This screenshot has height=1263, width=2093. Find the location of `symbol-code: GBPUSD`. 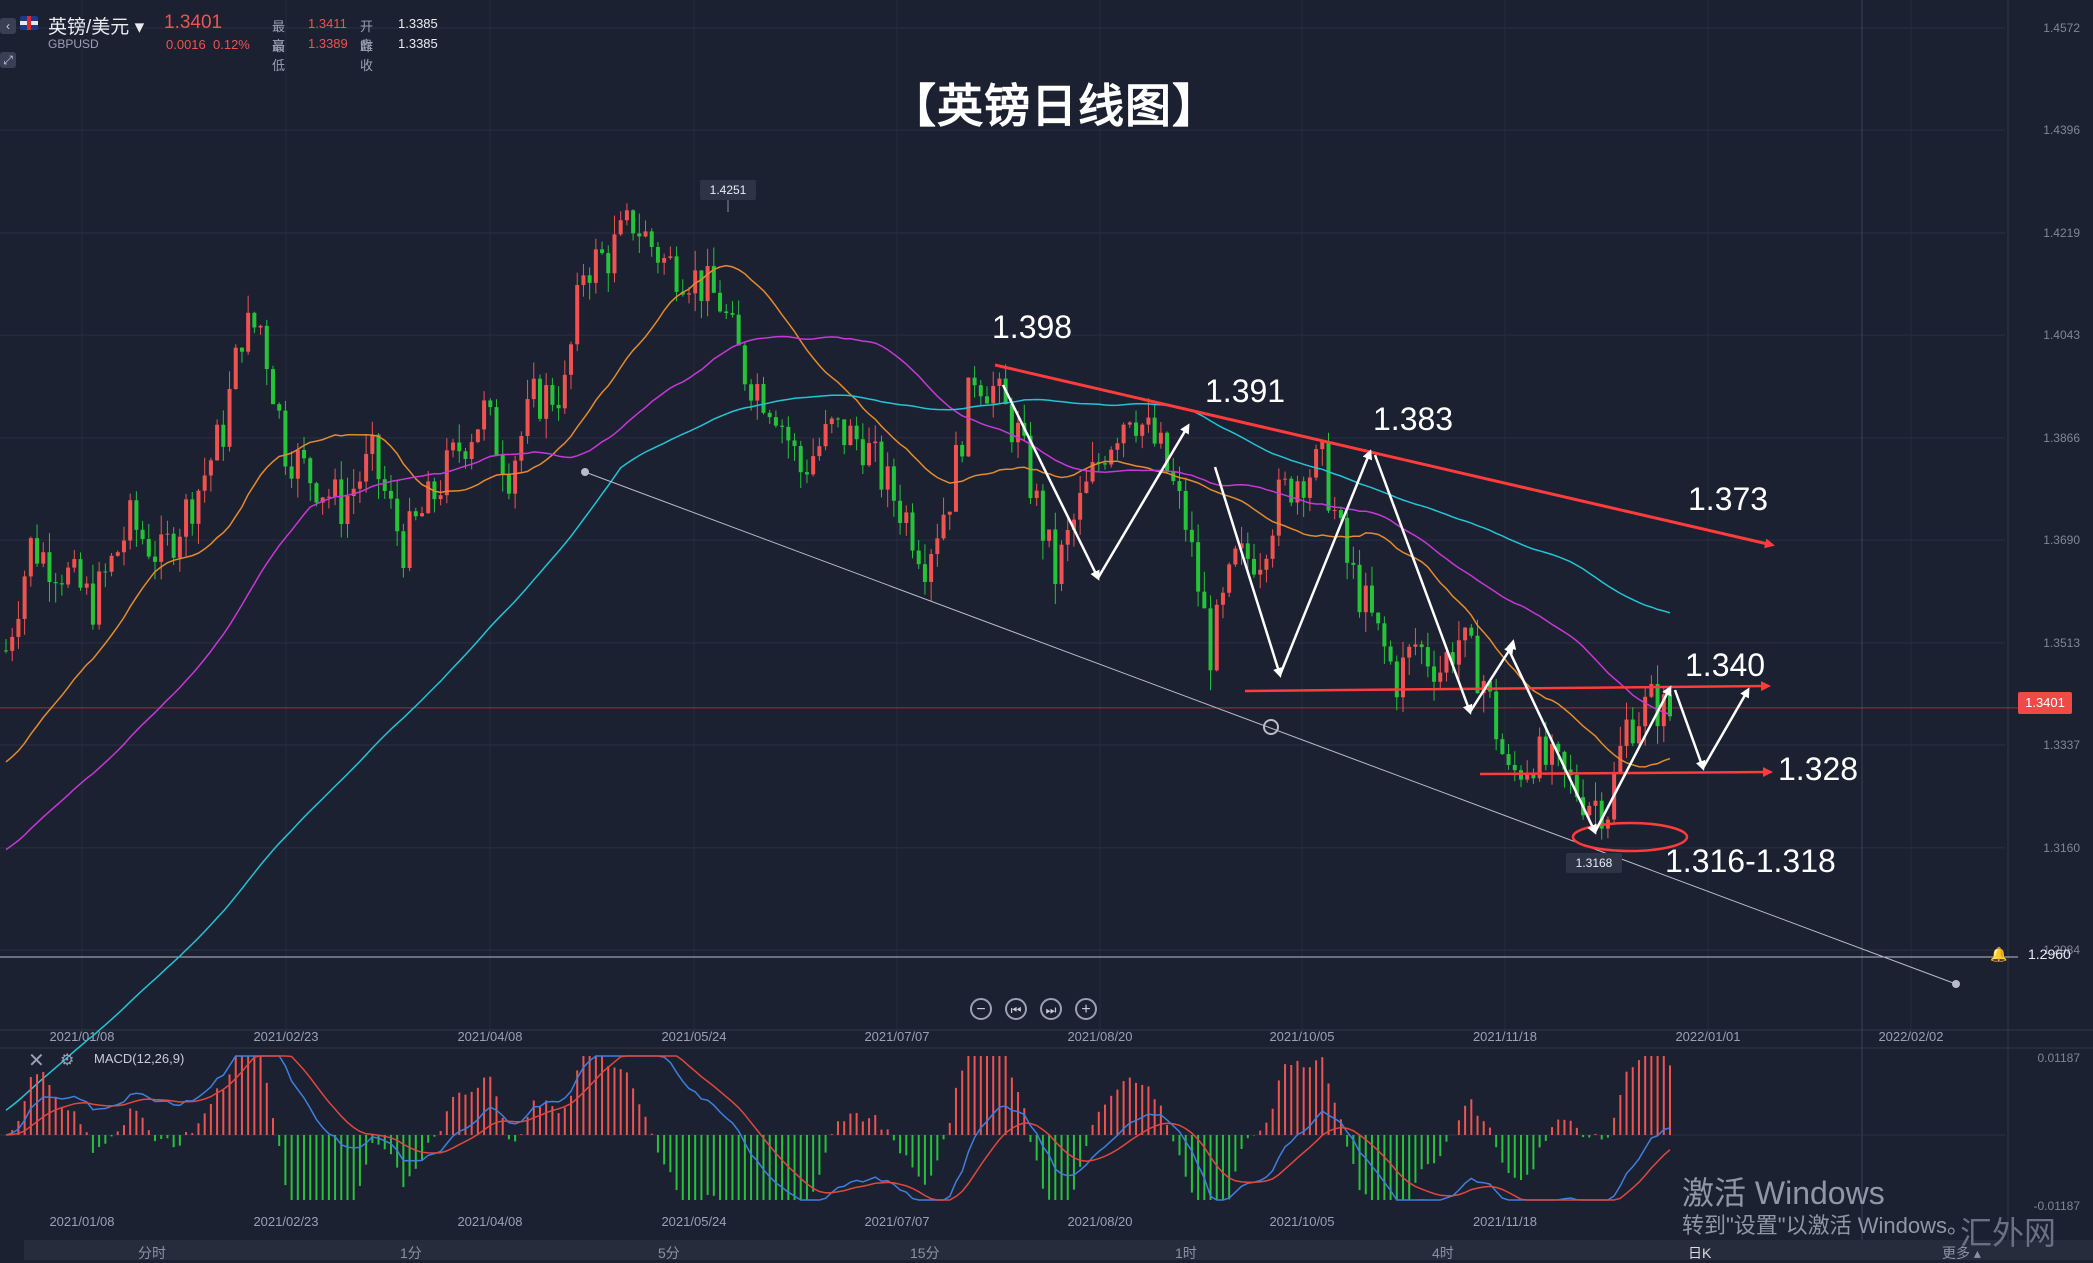

symbol-code: GBPUSD is located at coordinates (73, 44).